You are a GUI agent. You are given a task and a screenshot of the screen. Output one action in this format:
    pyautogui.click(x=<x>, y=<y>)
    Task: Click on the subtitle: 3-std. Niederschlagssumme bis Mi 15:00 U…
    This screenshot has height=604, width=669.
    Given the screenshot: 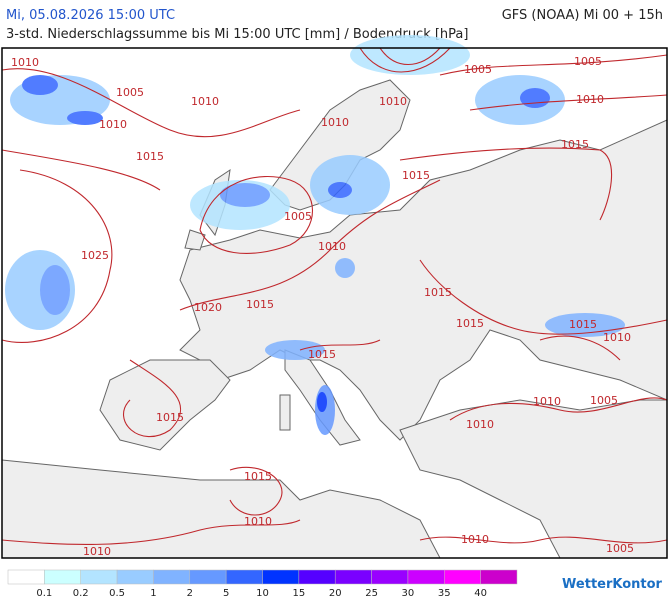 What is the action you would take?
    pyautogui.click(x=237, y=34)
    